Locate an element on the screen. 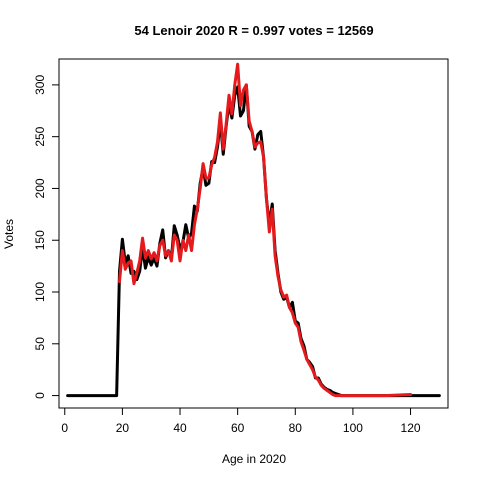 This screenshot has height=480, width=480. chart-title: 54 Lenoir 2020 R = 0.997 votes = 12569 is located at coordinates (253, 30).